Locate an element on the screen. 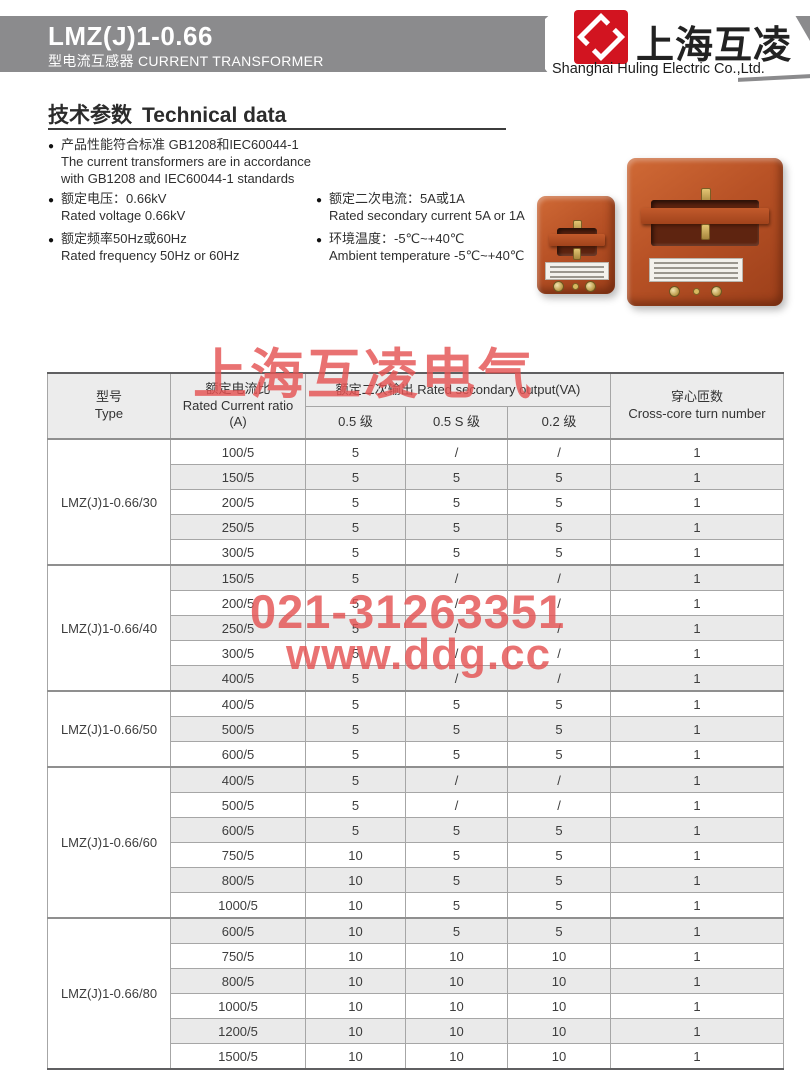  table-row: 800/5 10 5 5 1 is located at coordinates (416, 880).